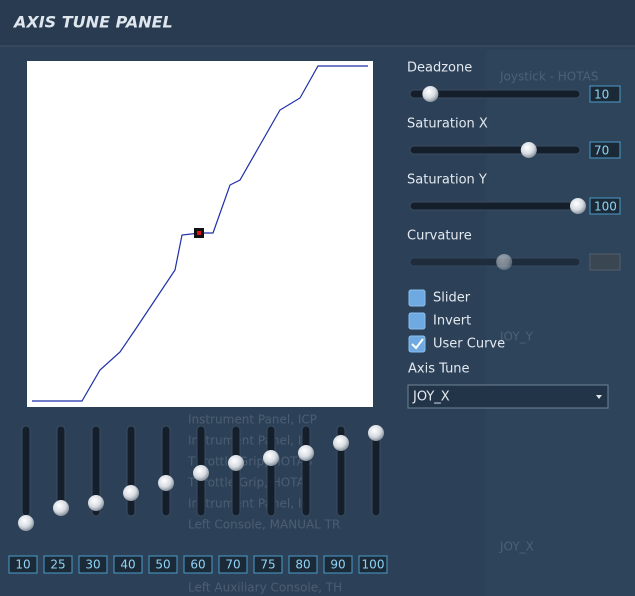 This screenshot has width=635, height=596. I want to click on checkbox-label: Slider, so click(452, 298).